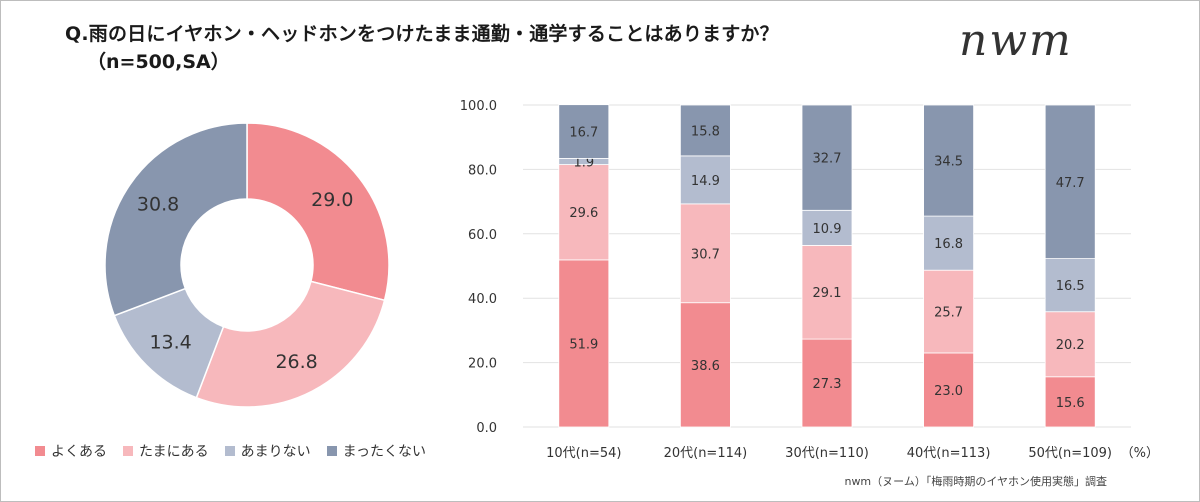 The width and height of the screenshot is (1200, 502). What do you see at coordinates (1140, 453) in the screenshot?
I see `unit-label: （%）` at bounding box center [1140, 453].